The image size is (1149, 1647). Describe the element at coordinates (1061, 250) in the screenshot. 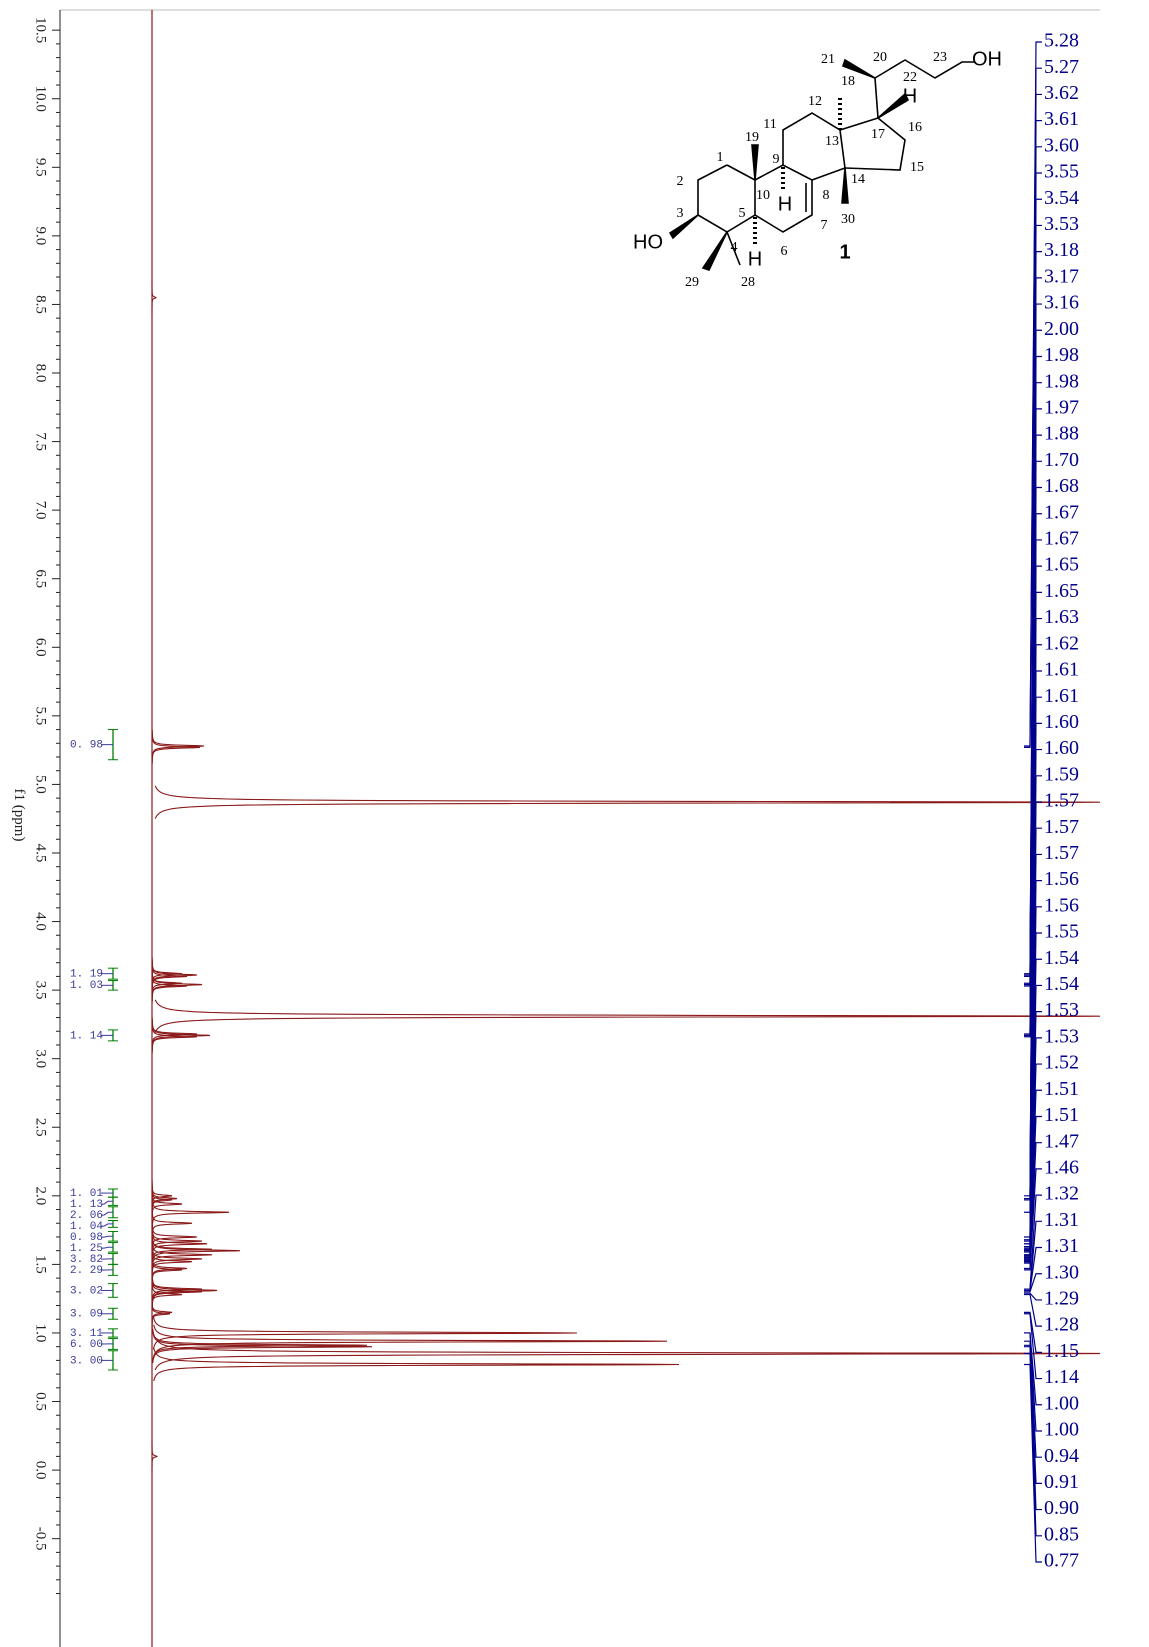

I see `peak-label: 3.18` at that location.